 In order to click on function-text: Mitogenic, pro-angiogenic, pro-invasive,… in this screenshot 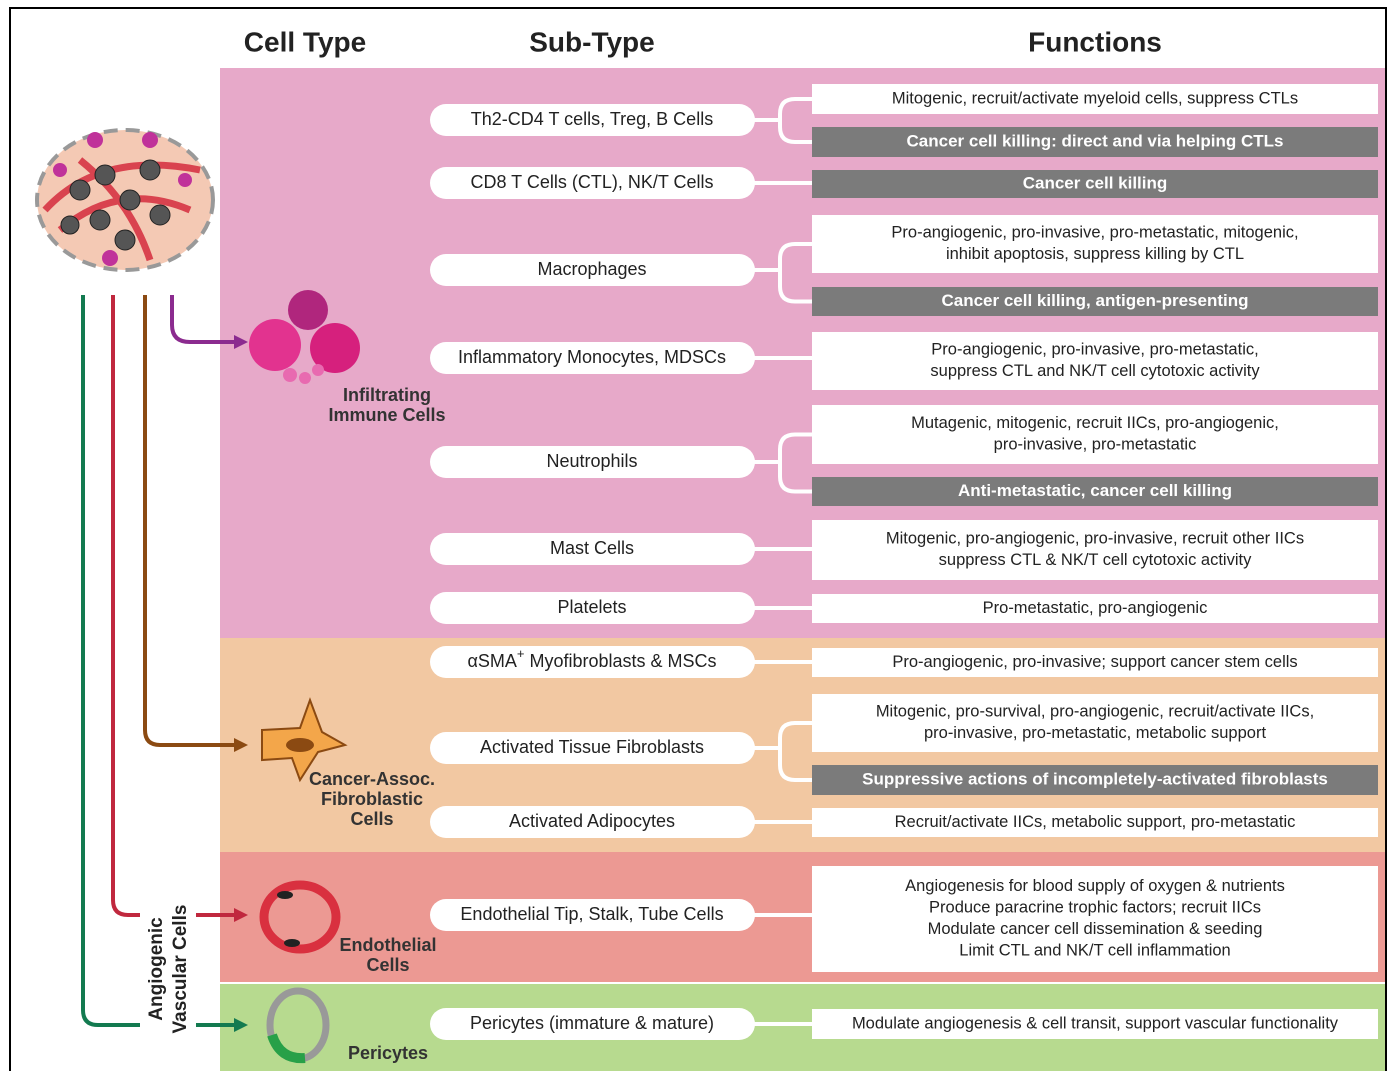, I will do `click(1095, 539)`.